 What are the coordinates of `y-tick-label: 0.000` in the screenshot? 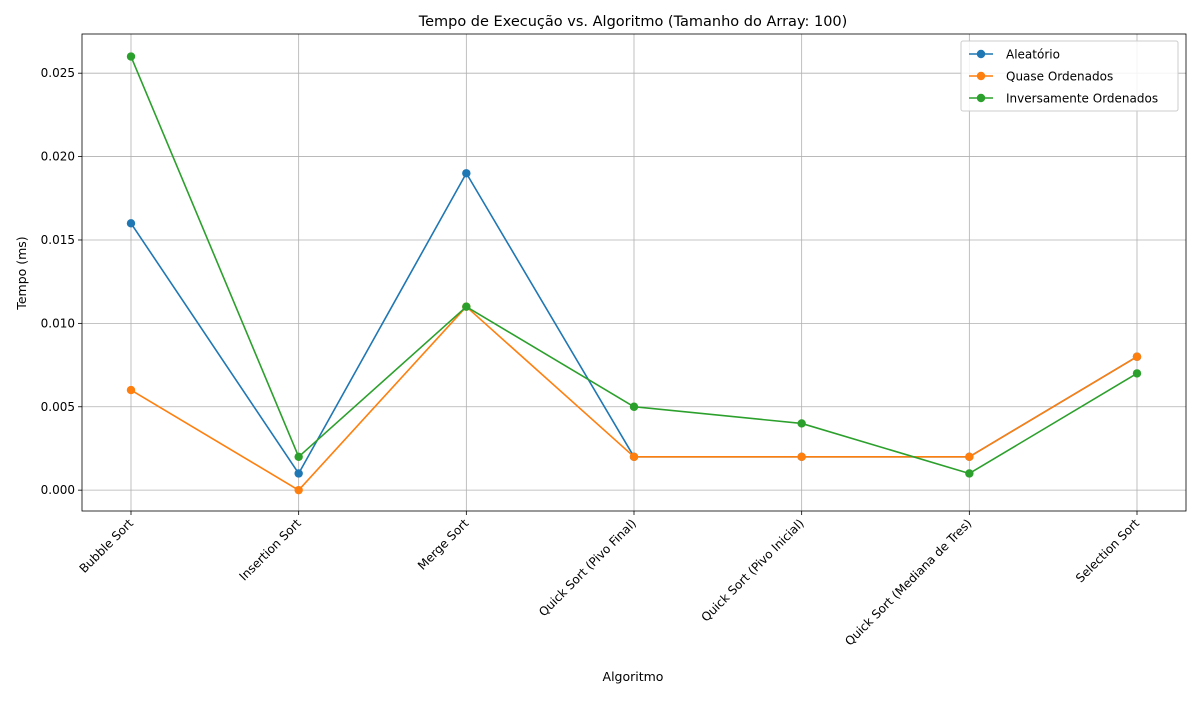 It's located at (58, 490).